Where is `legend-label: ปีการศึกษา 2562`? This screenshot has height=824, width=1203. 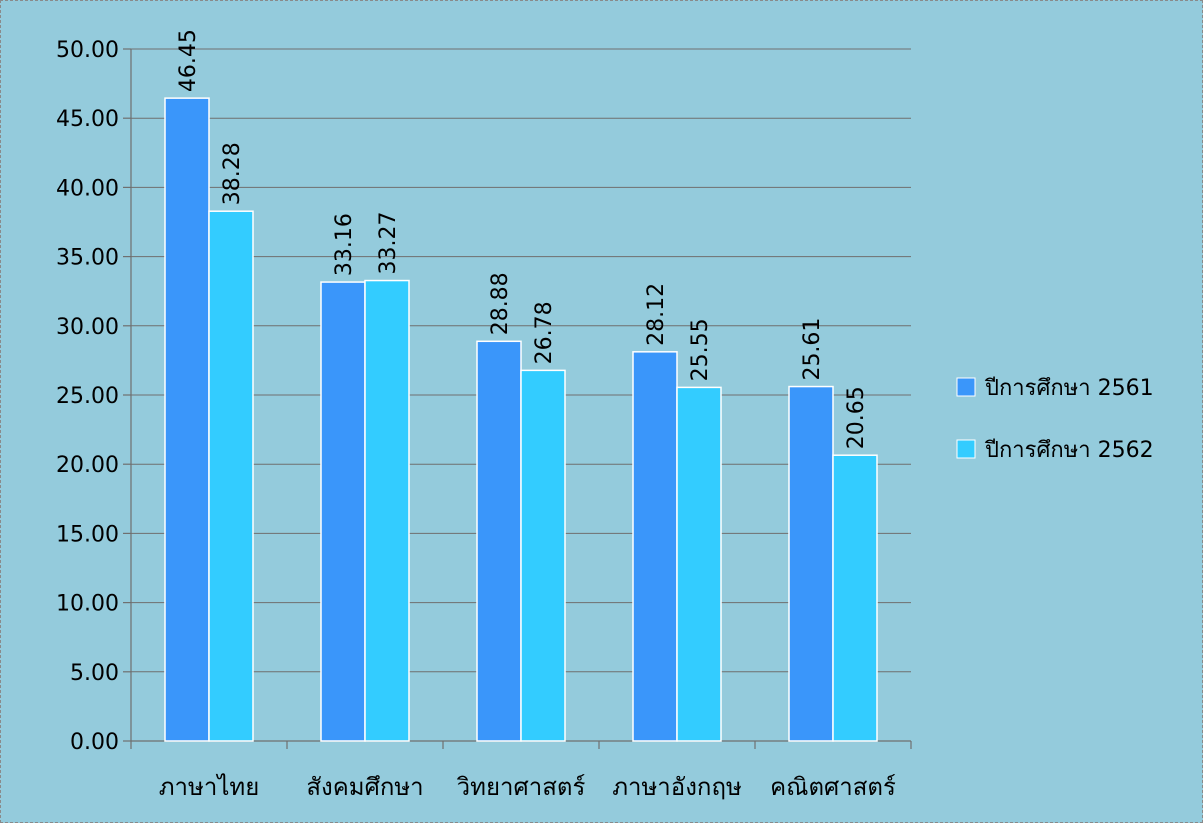
legend-label: ปีการศึกษา 2562 is located at coordinates (1069, 450).